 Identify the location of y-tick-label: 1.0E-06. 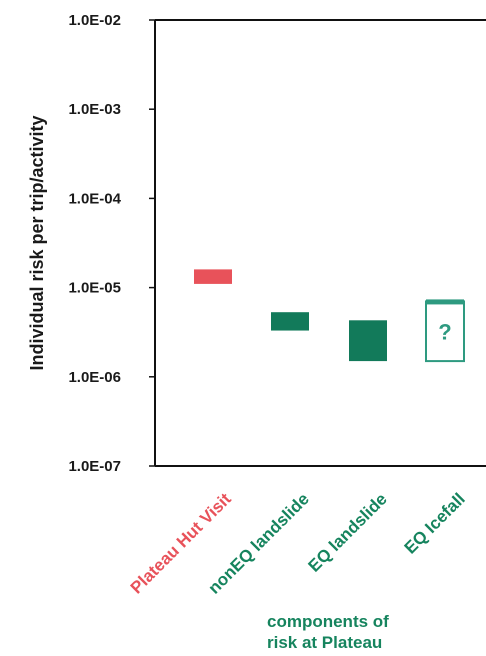
(94, 377).